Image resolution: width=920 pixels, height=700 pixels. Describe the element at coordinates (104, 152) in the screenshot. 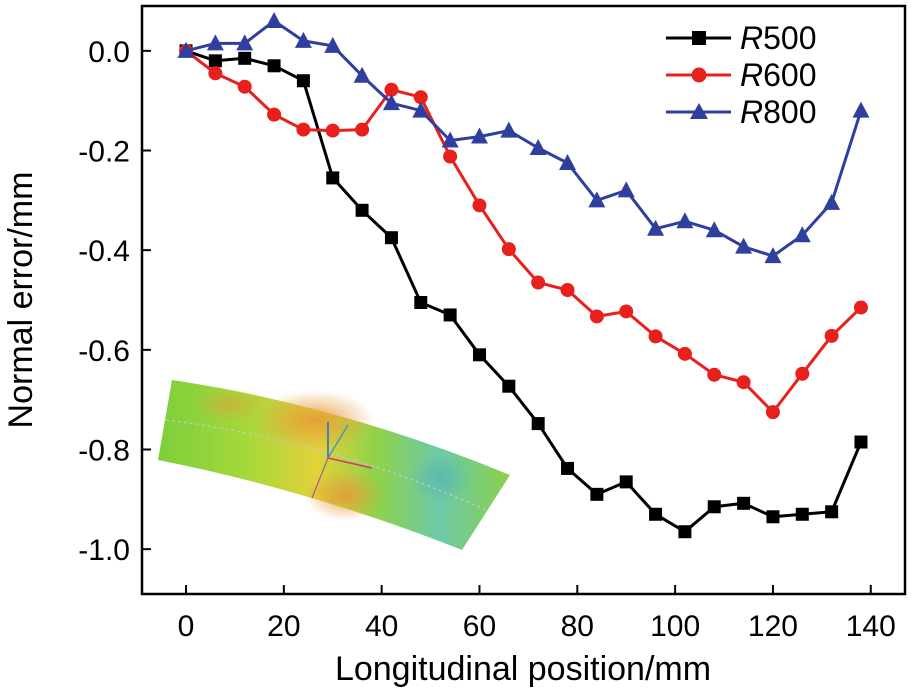

I see `y-tick-label: -0.2` at that location.